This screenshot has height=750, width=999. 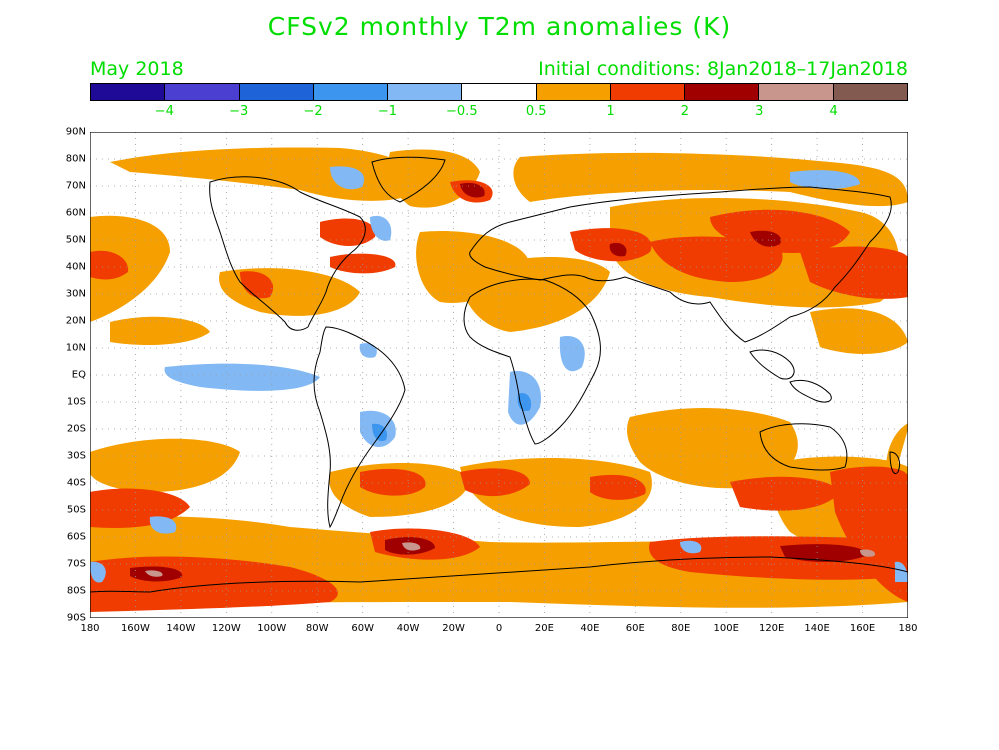 I want to click on longitude-label: 40E, so click(x=590, y=628).